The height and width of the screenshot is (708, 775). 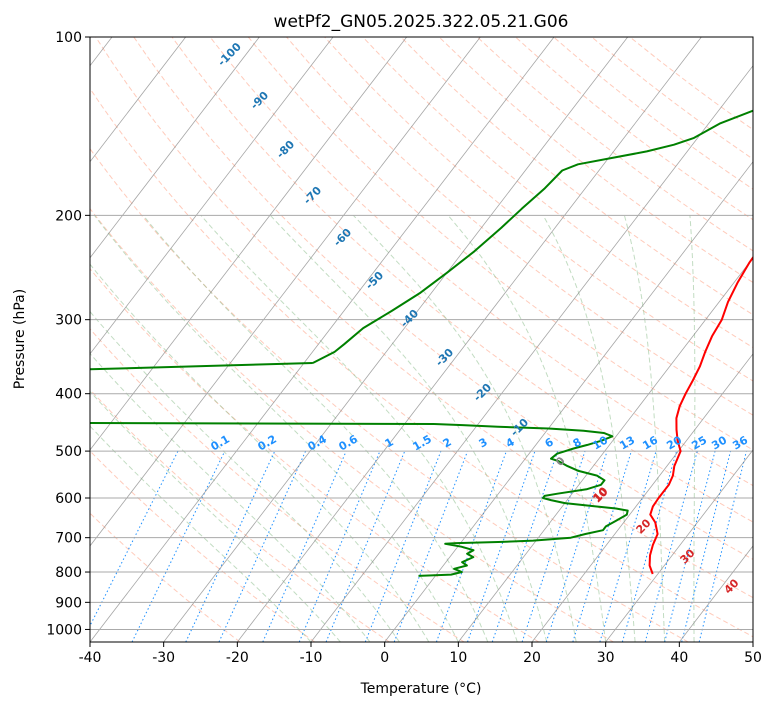 I want to click on x-tick-label: 20, so click(x=532, y=658).